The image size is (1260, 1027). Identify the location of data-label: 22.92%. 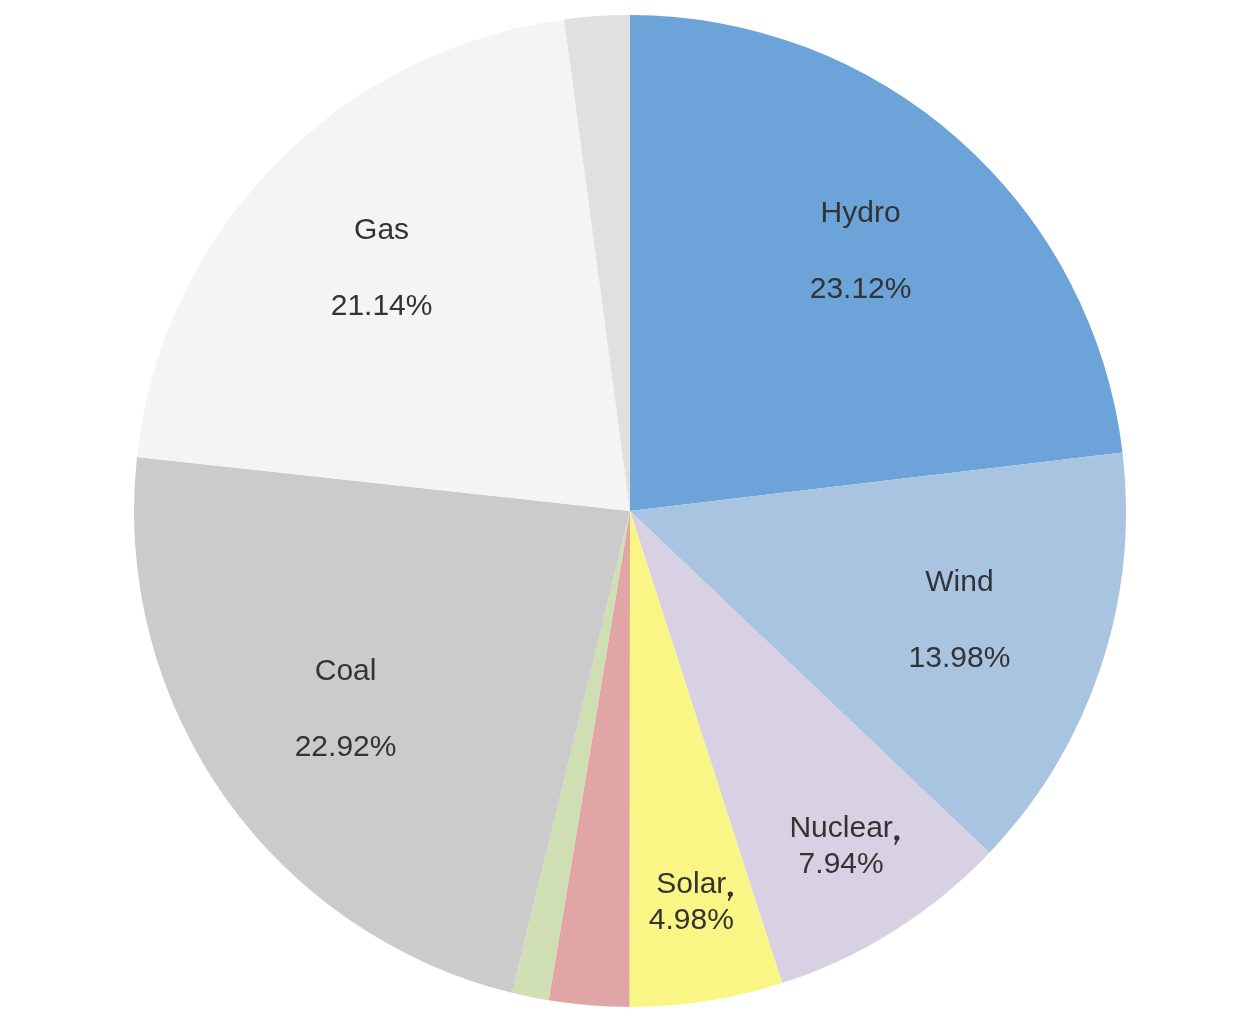
(345, 746).